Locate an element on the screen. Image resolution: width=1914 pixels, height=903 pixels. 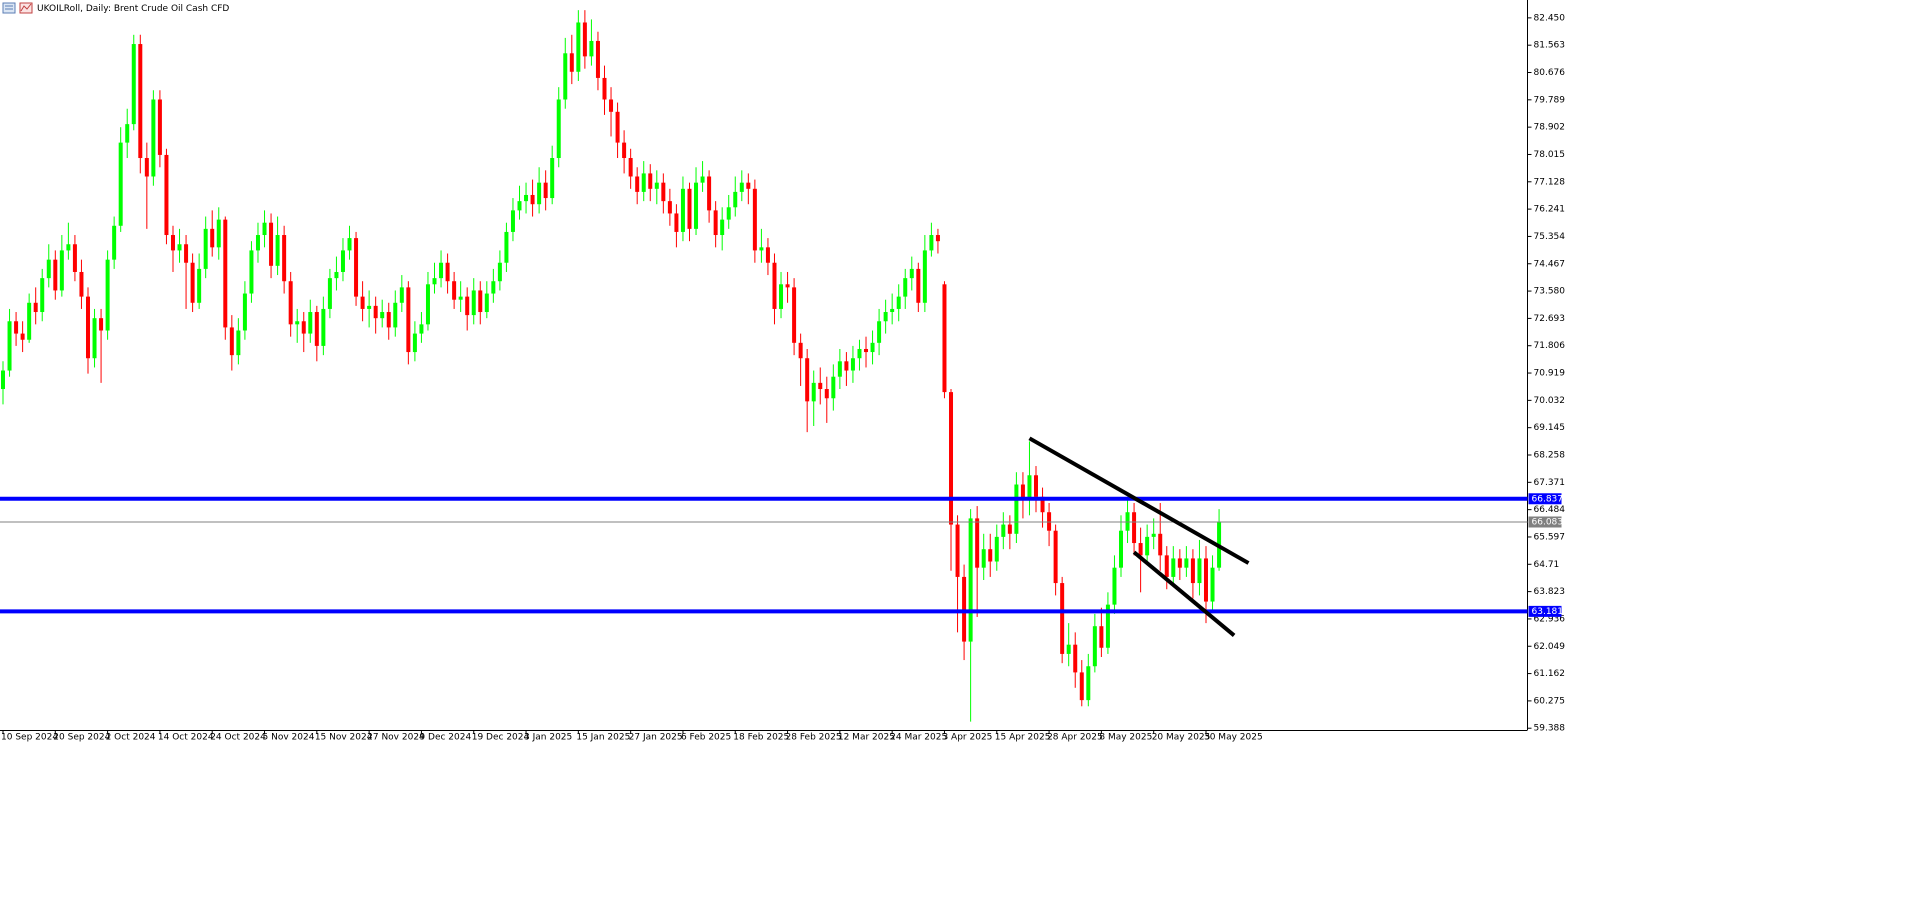
y-tick-label: 80.676 is located at coordinates (1550, 73).